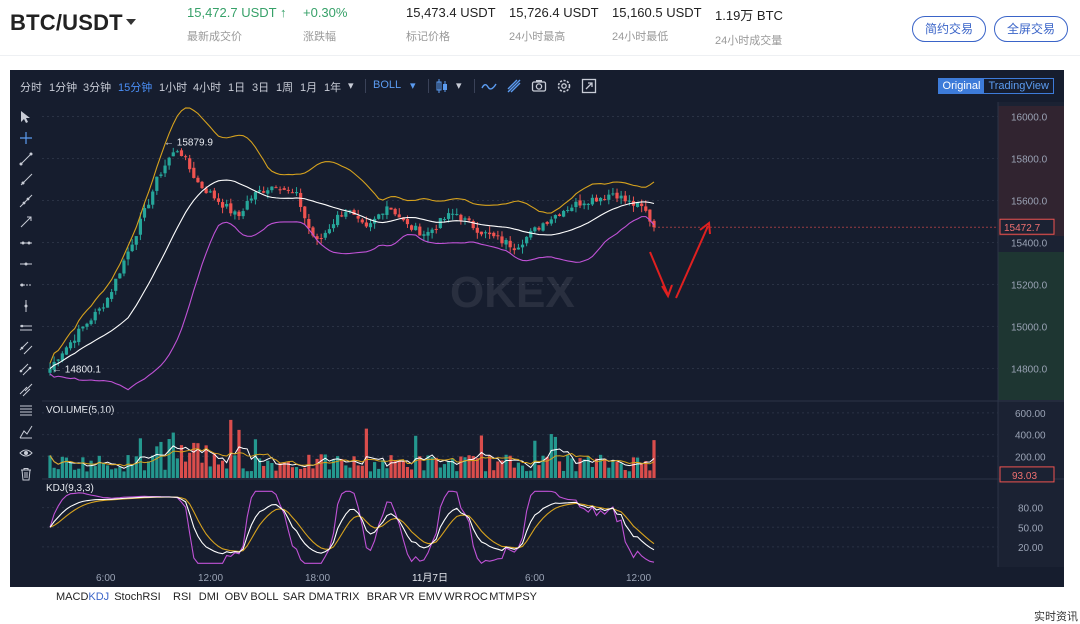  What do you see at coordinates (137, 597) in the screenshot?
I see `indicator-tab-stochrsi: StochRSI` at bounding box center [137, 597].